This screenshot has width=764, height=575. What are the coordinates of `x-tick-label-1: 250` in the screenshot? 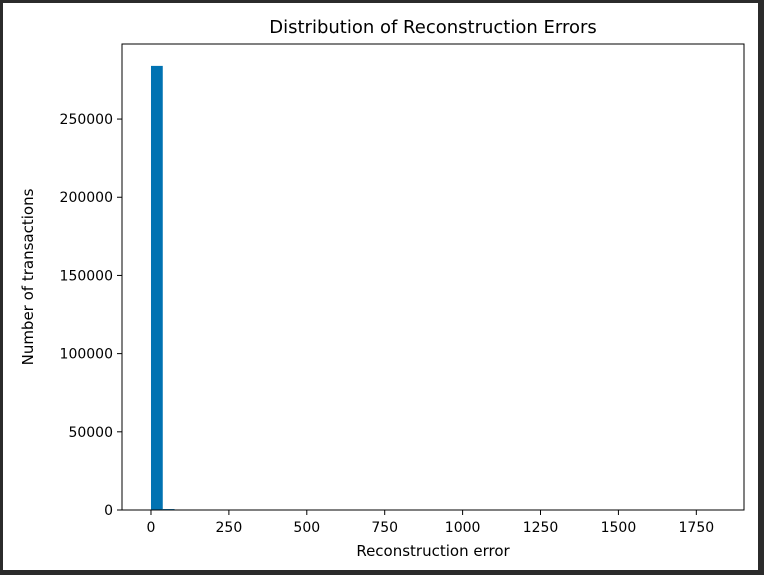 It's located at (229, 528).